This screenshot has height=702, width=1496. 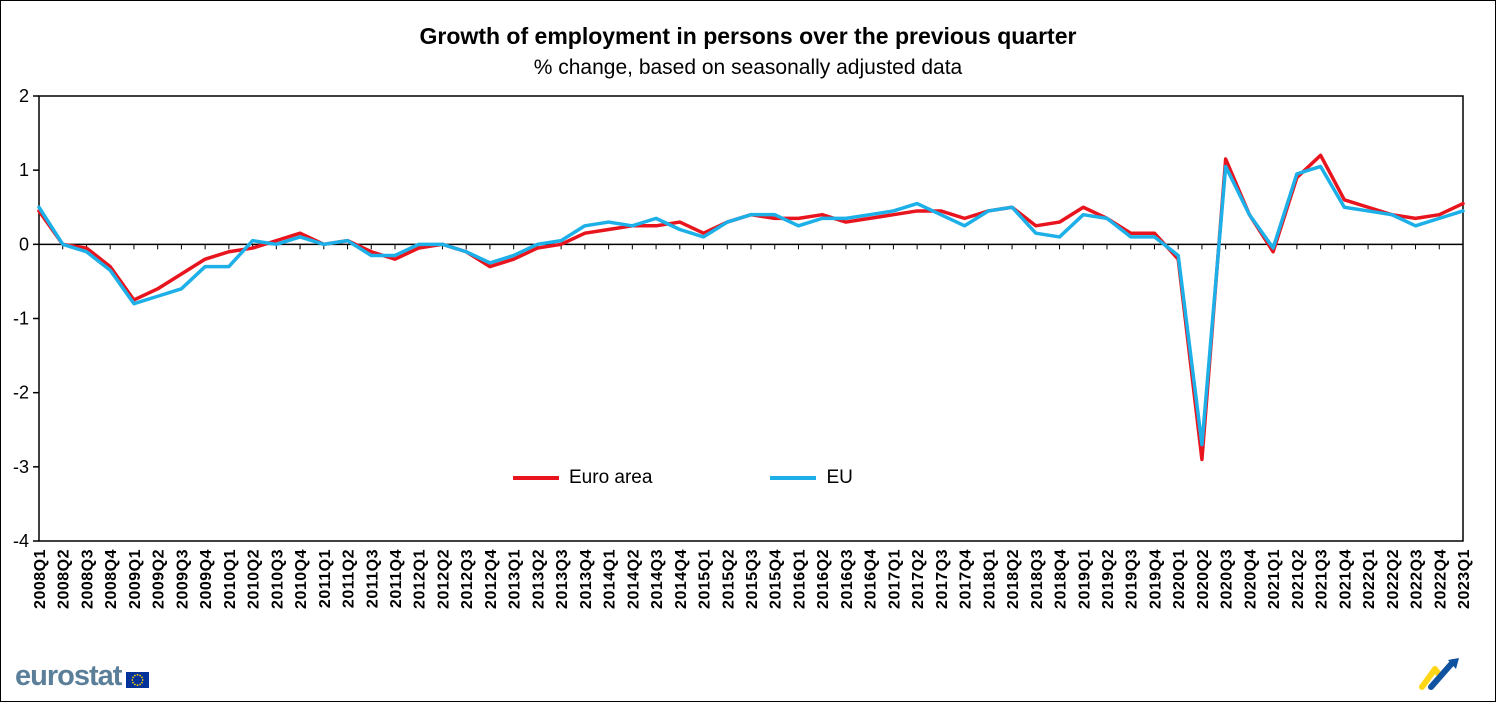 What do you see at coordinates (40, 579) in the screenshot?
I see `svg-text: 2008Q1` at bounding box center [40, 579].